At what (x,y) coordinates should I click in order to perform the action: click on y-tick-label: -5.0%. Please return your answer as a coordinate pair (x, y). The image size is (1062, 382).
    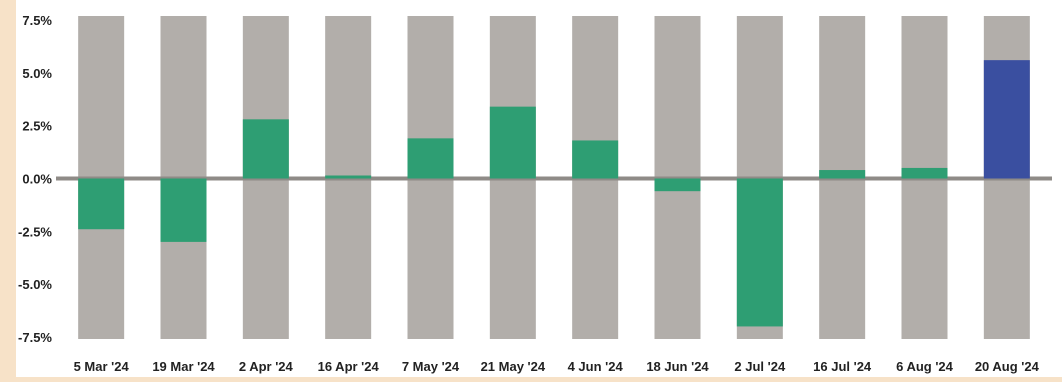
    Looking at the image, I should click on (35, 284).